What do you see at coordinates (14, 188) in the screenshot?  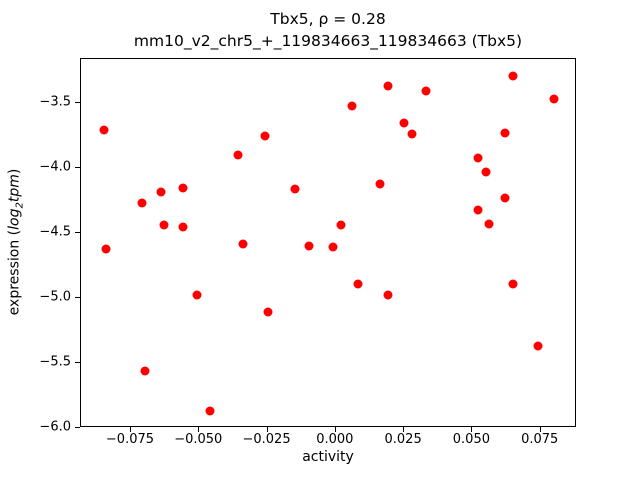 I see `y-axis-label-var: tpm` at bounding box center [14, 188].